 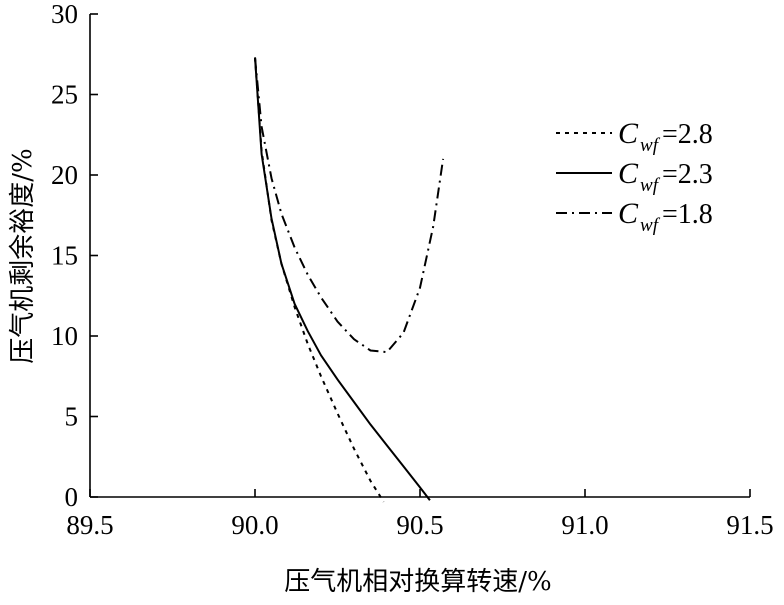 I want to click on x-axis-title: 压气机相对换算转速/%, so click(x=417, y=582).